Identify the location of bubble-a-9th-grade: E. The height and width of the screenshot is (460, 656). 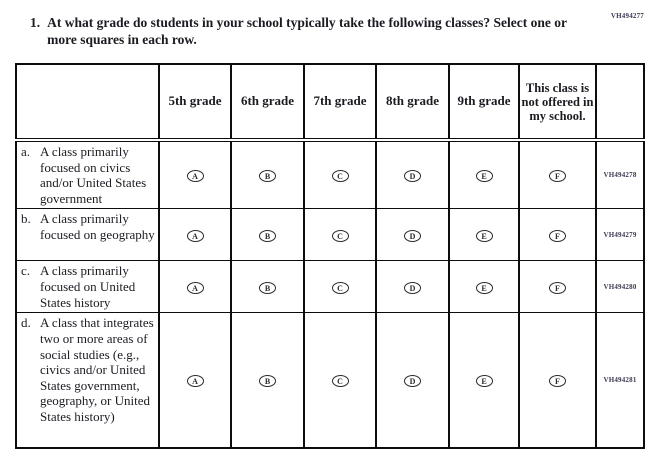
(484, 176).